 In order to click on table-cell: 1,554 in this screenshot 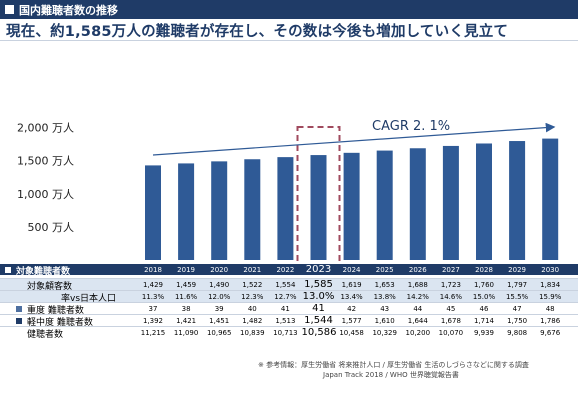, I will do `click(285, 285)`.